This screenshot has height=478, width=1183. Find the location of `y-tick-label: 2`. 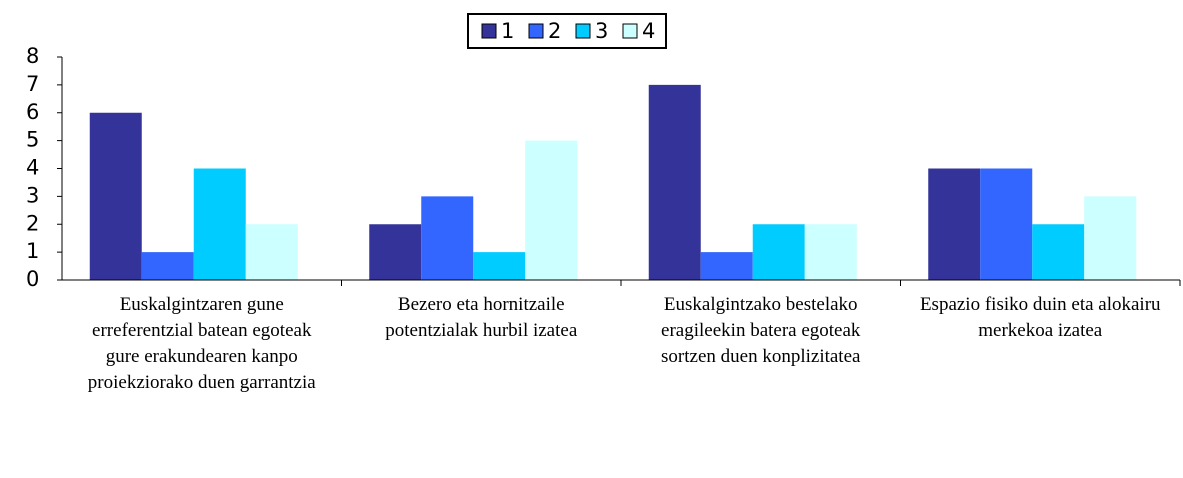

y-tick-label: 2 is located at coordinates (32, 223).